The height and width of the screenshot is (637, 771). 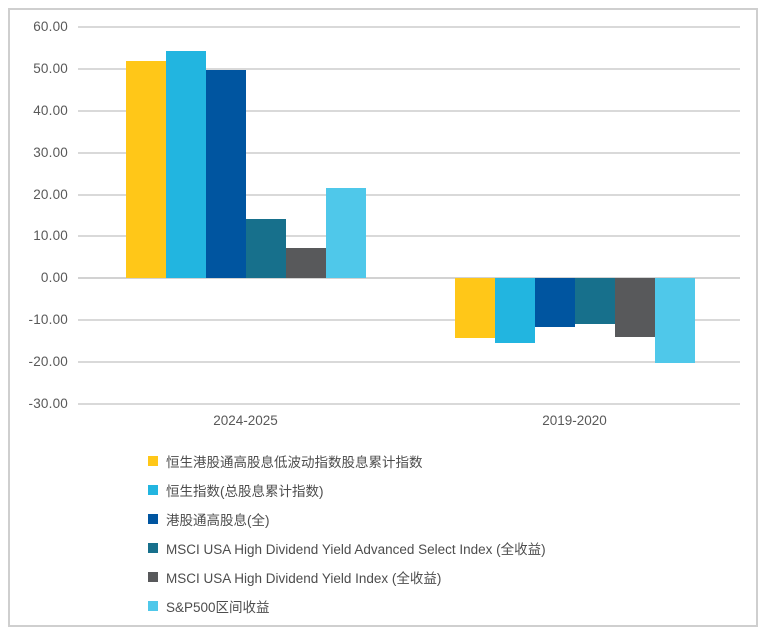 What do you see at coordinates (347, 518) in the screenshot?
I see `legend-item: 港股通高股息(全)` at bounding box center [347, 518].